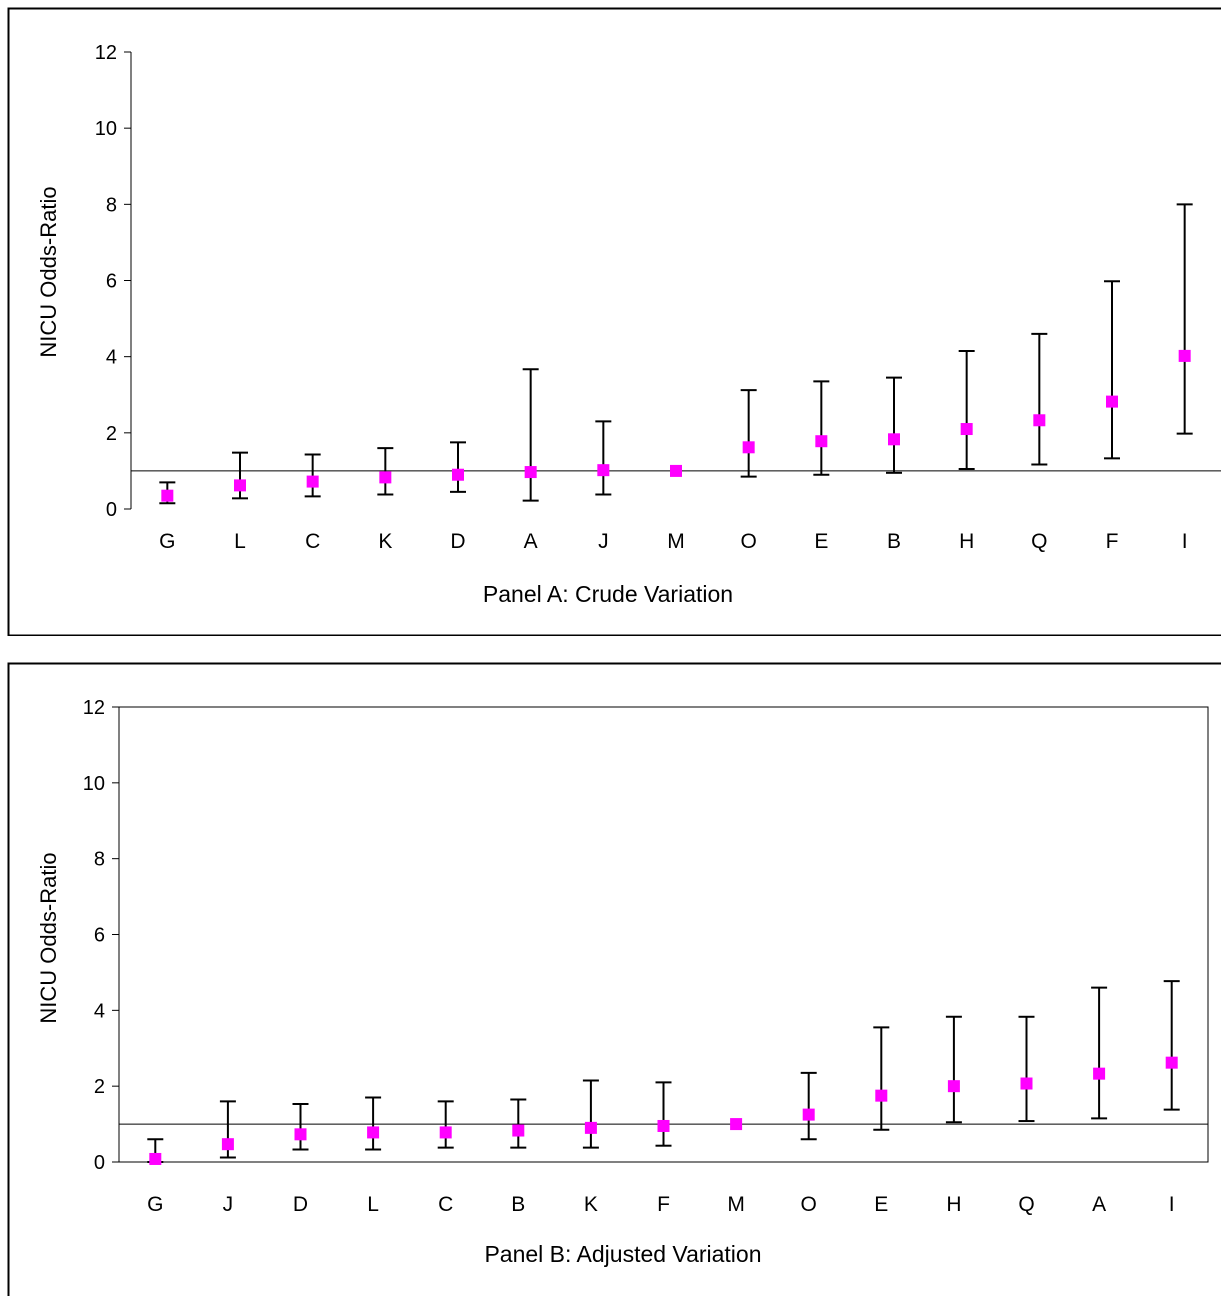  What do you see at coordinates (385, 541) in the screenshot?
I see `panel-a-category-label: K` at bounding box center [385, 541].